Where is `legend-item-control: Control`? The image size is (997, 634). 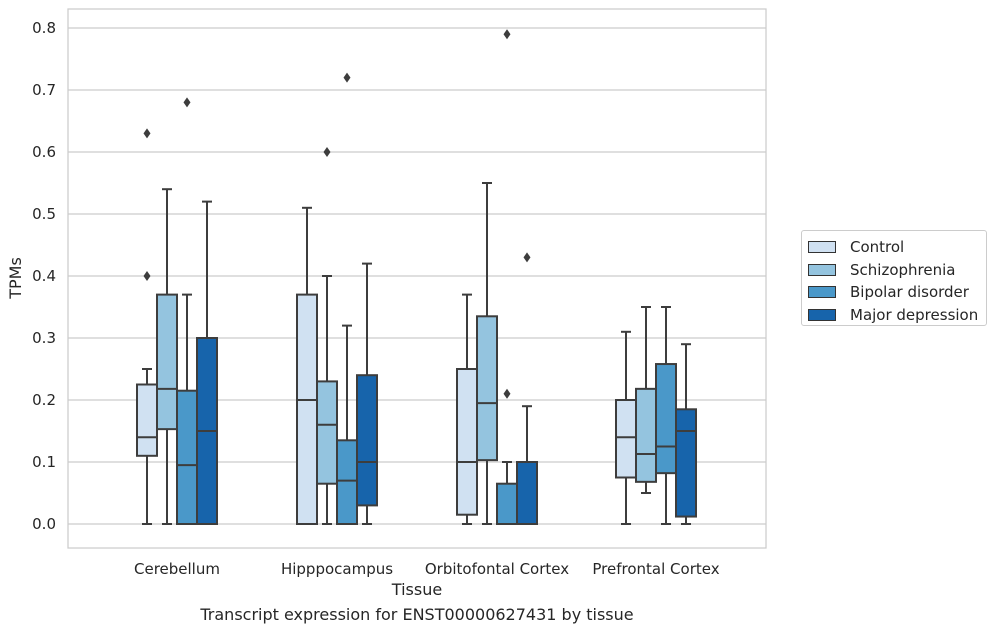 legend-item-control: Control is located at coordinates (897, 247).